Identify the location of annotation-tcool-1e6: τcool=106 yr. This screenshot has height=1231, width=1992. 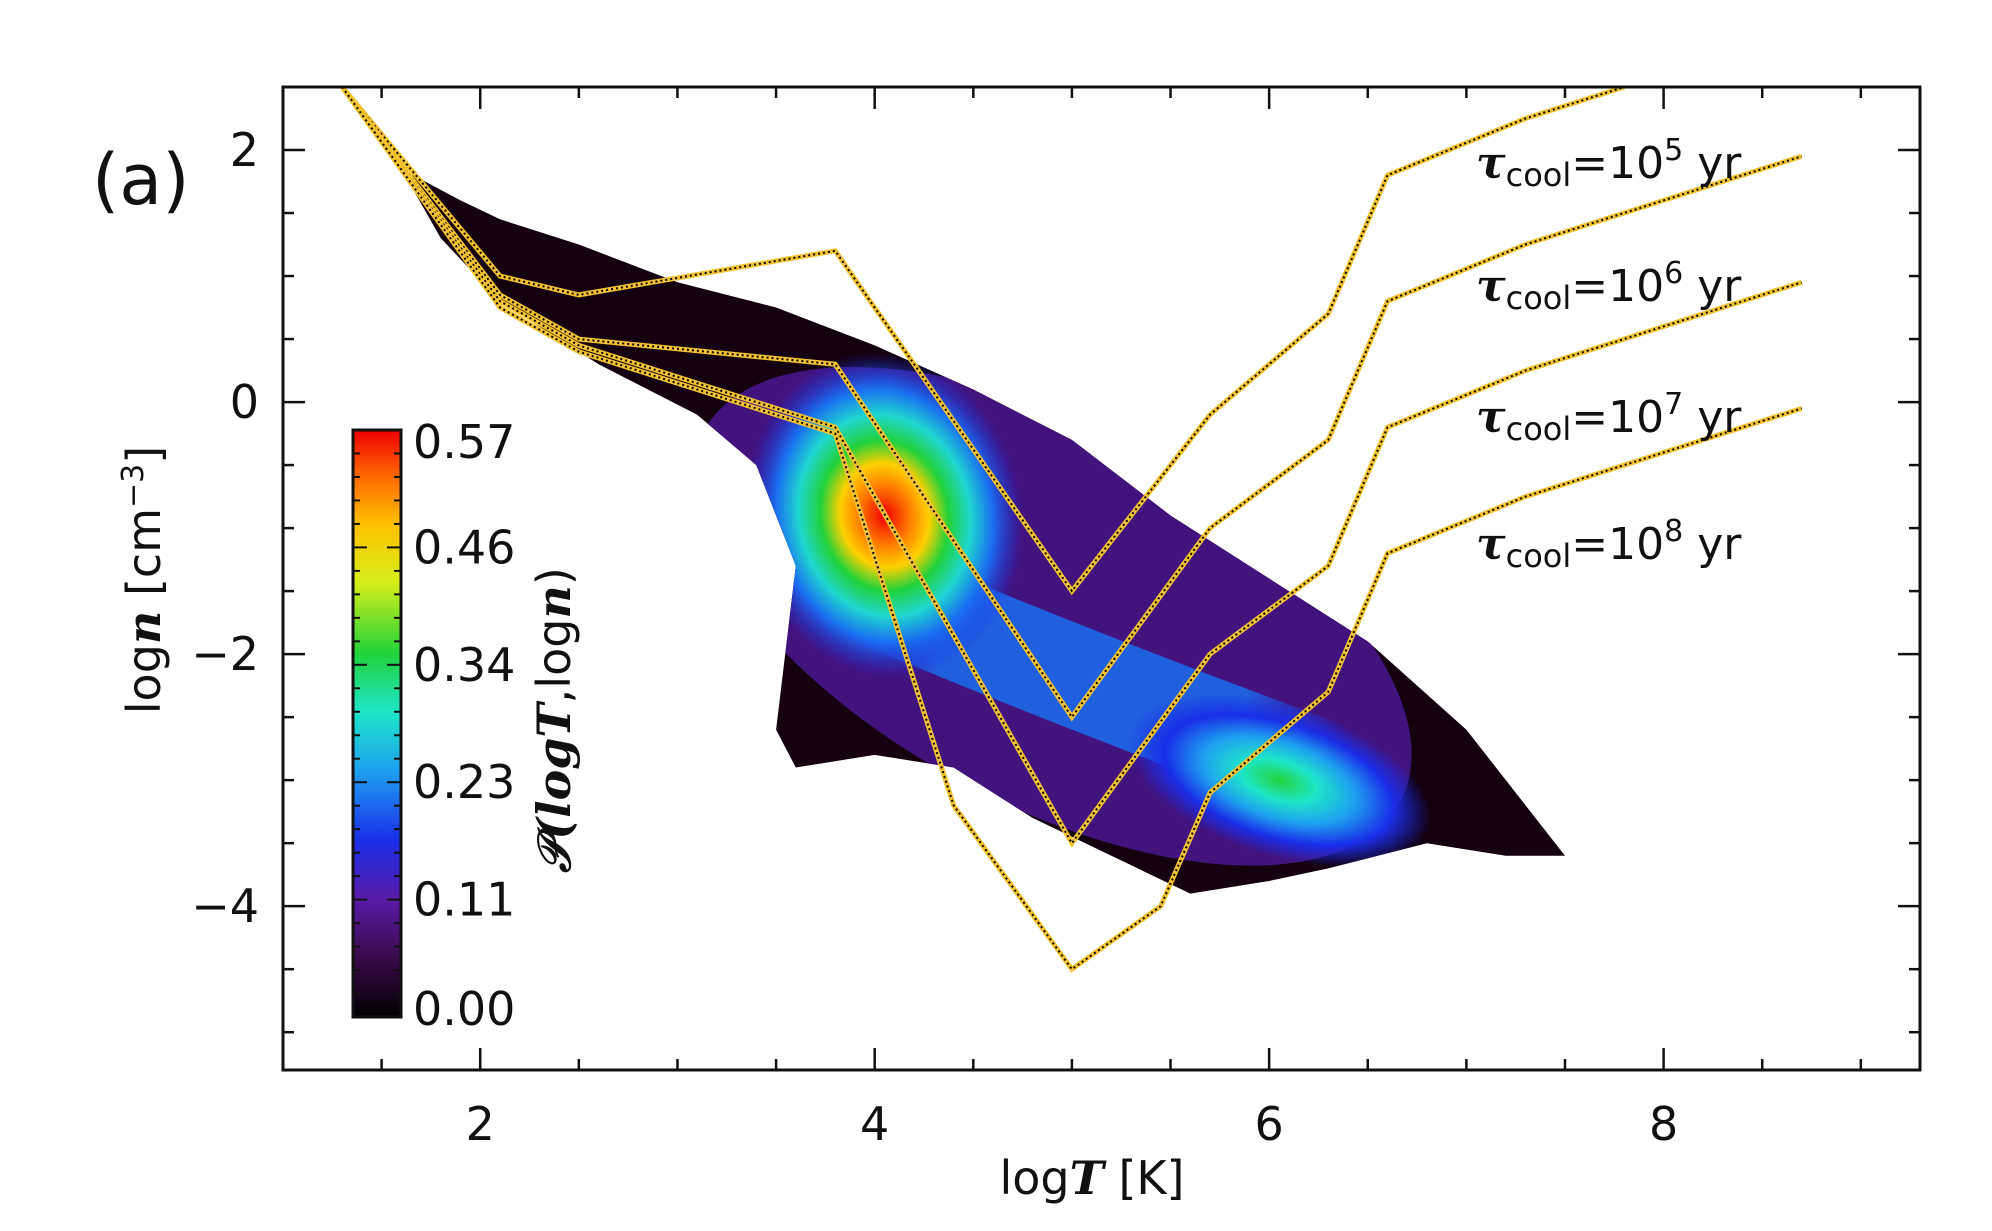
(1609, 286).